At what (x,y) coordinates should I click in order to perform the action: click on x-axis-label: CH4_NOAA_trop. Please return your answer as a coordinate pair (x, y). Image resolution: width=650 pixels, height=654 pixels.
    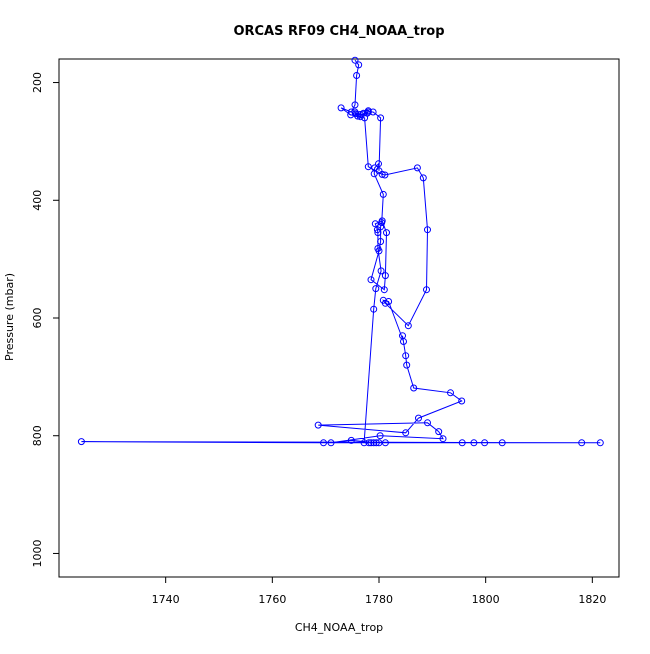
    Looking at the image, I should click on (339, 627).